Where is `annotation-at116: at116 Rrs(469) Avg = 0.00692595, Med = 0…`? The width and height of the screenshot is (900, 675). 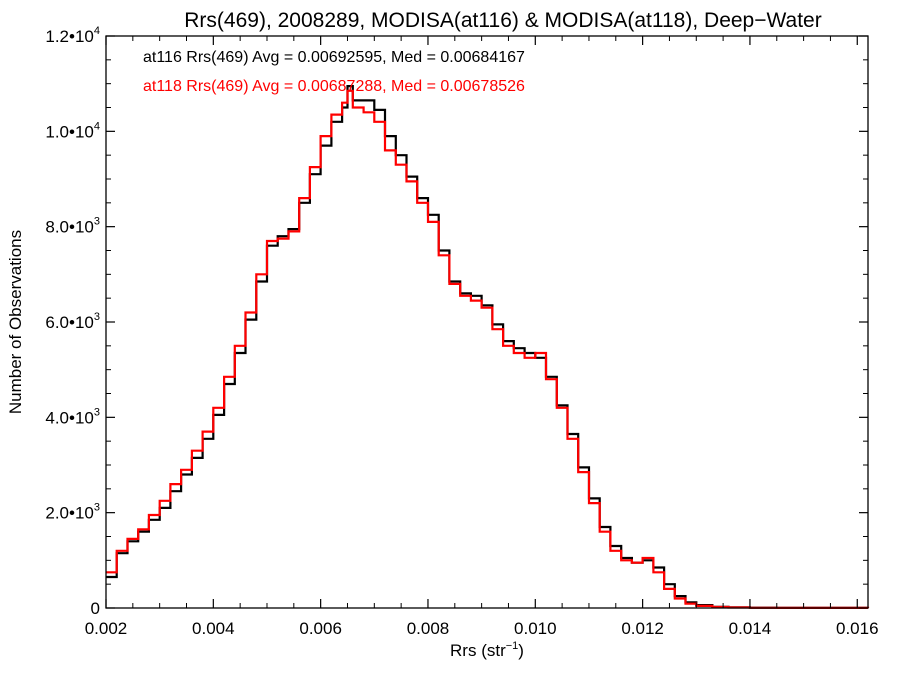 annotation-at116: at116 Rrs(469) Avg = 0.00692595, Med = 0… is located at coordinates (334, 57).